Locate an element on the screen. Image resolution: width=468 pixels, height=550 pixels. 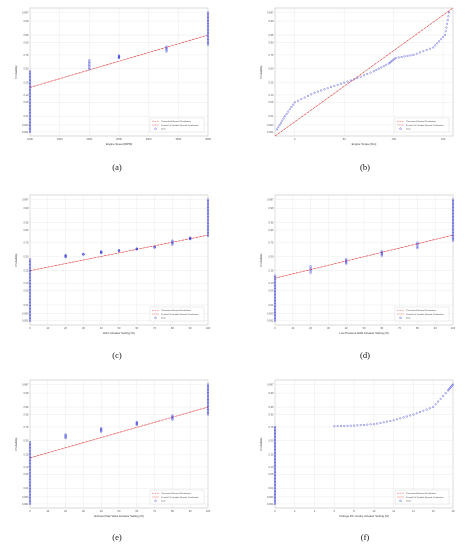
x-tick-label: 4 is located at coordinates (315, 511).